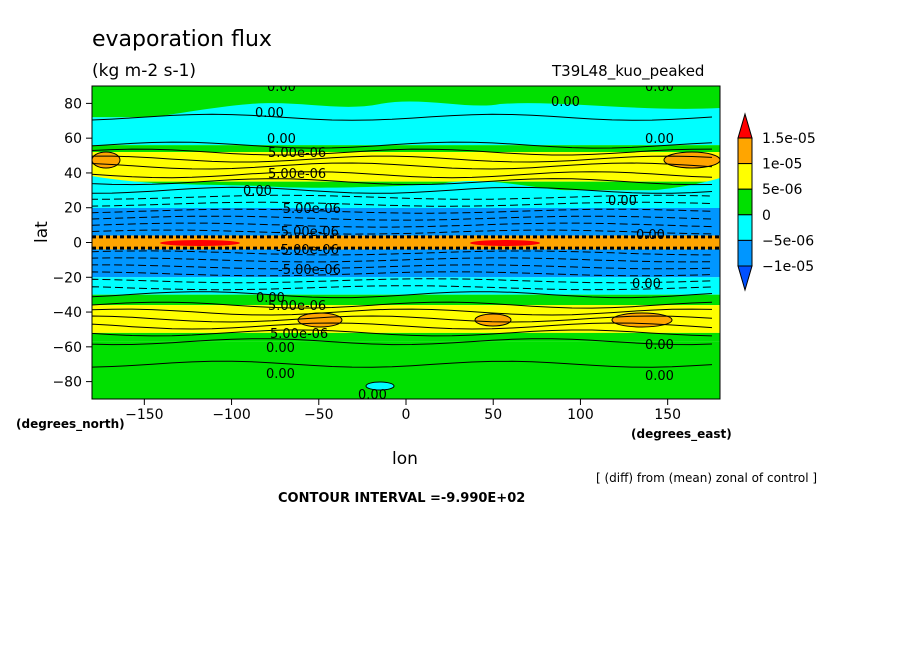 This screenshot has width=904, height=654. I want to click on x-tick-label: 100, so click(580, 415).